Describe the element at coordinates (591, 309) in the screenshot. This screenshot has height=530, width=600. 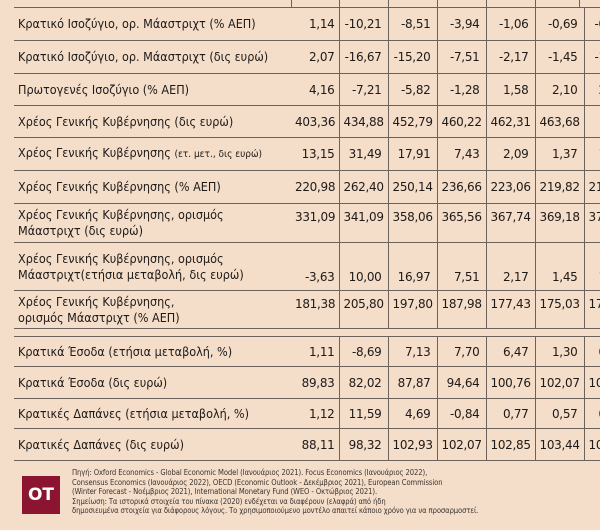
I see `value-cell: 171,17` at that location.